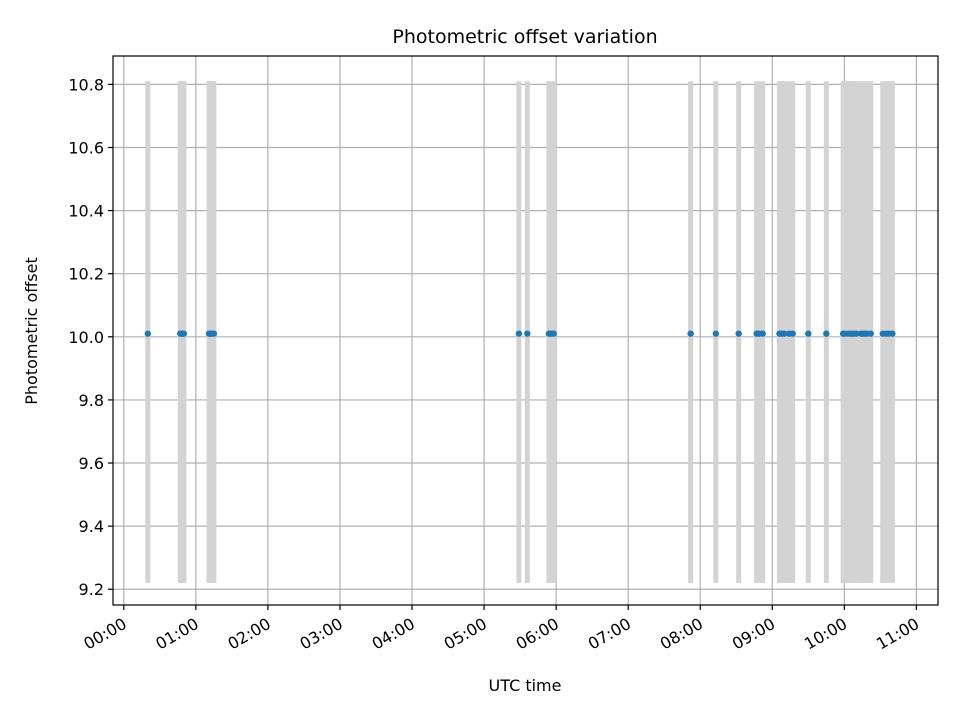  Describe the element at coordinates (86, 211) in the screenshot. I see `y-tick-label: 10.4` at that location.